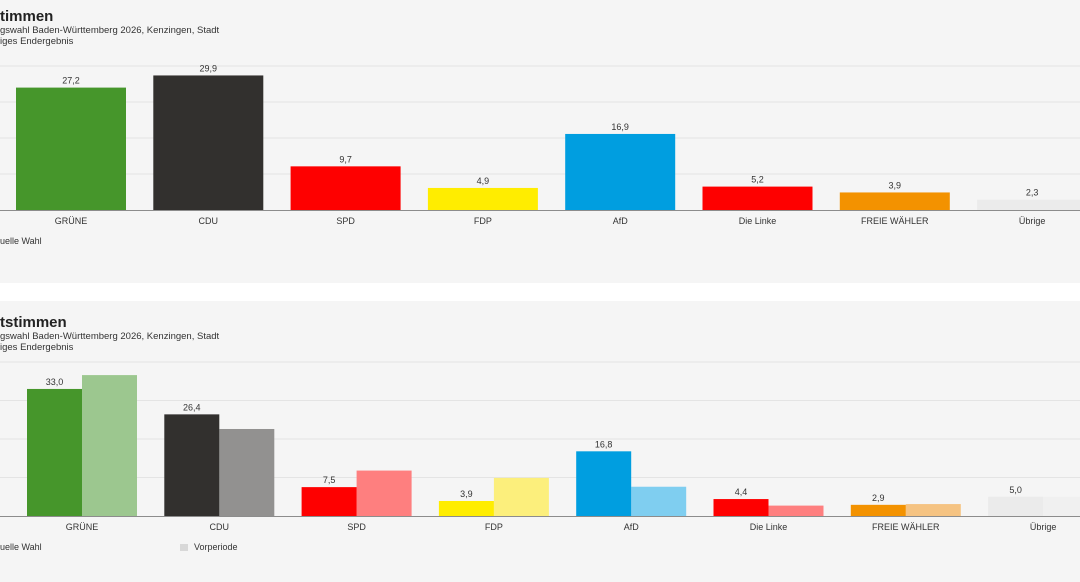 This screenshot has width=1080, height=582. Describe the element at coordinates (757, 198) in the screenshot. I see `bar-die-linke` at that location.